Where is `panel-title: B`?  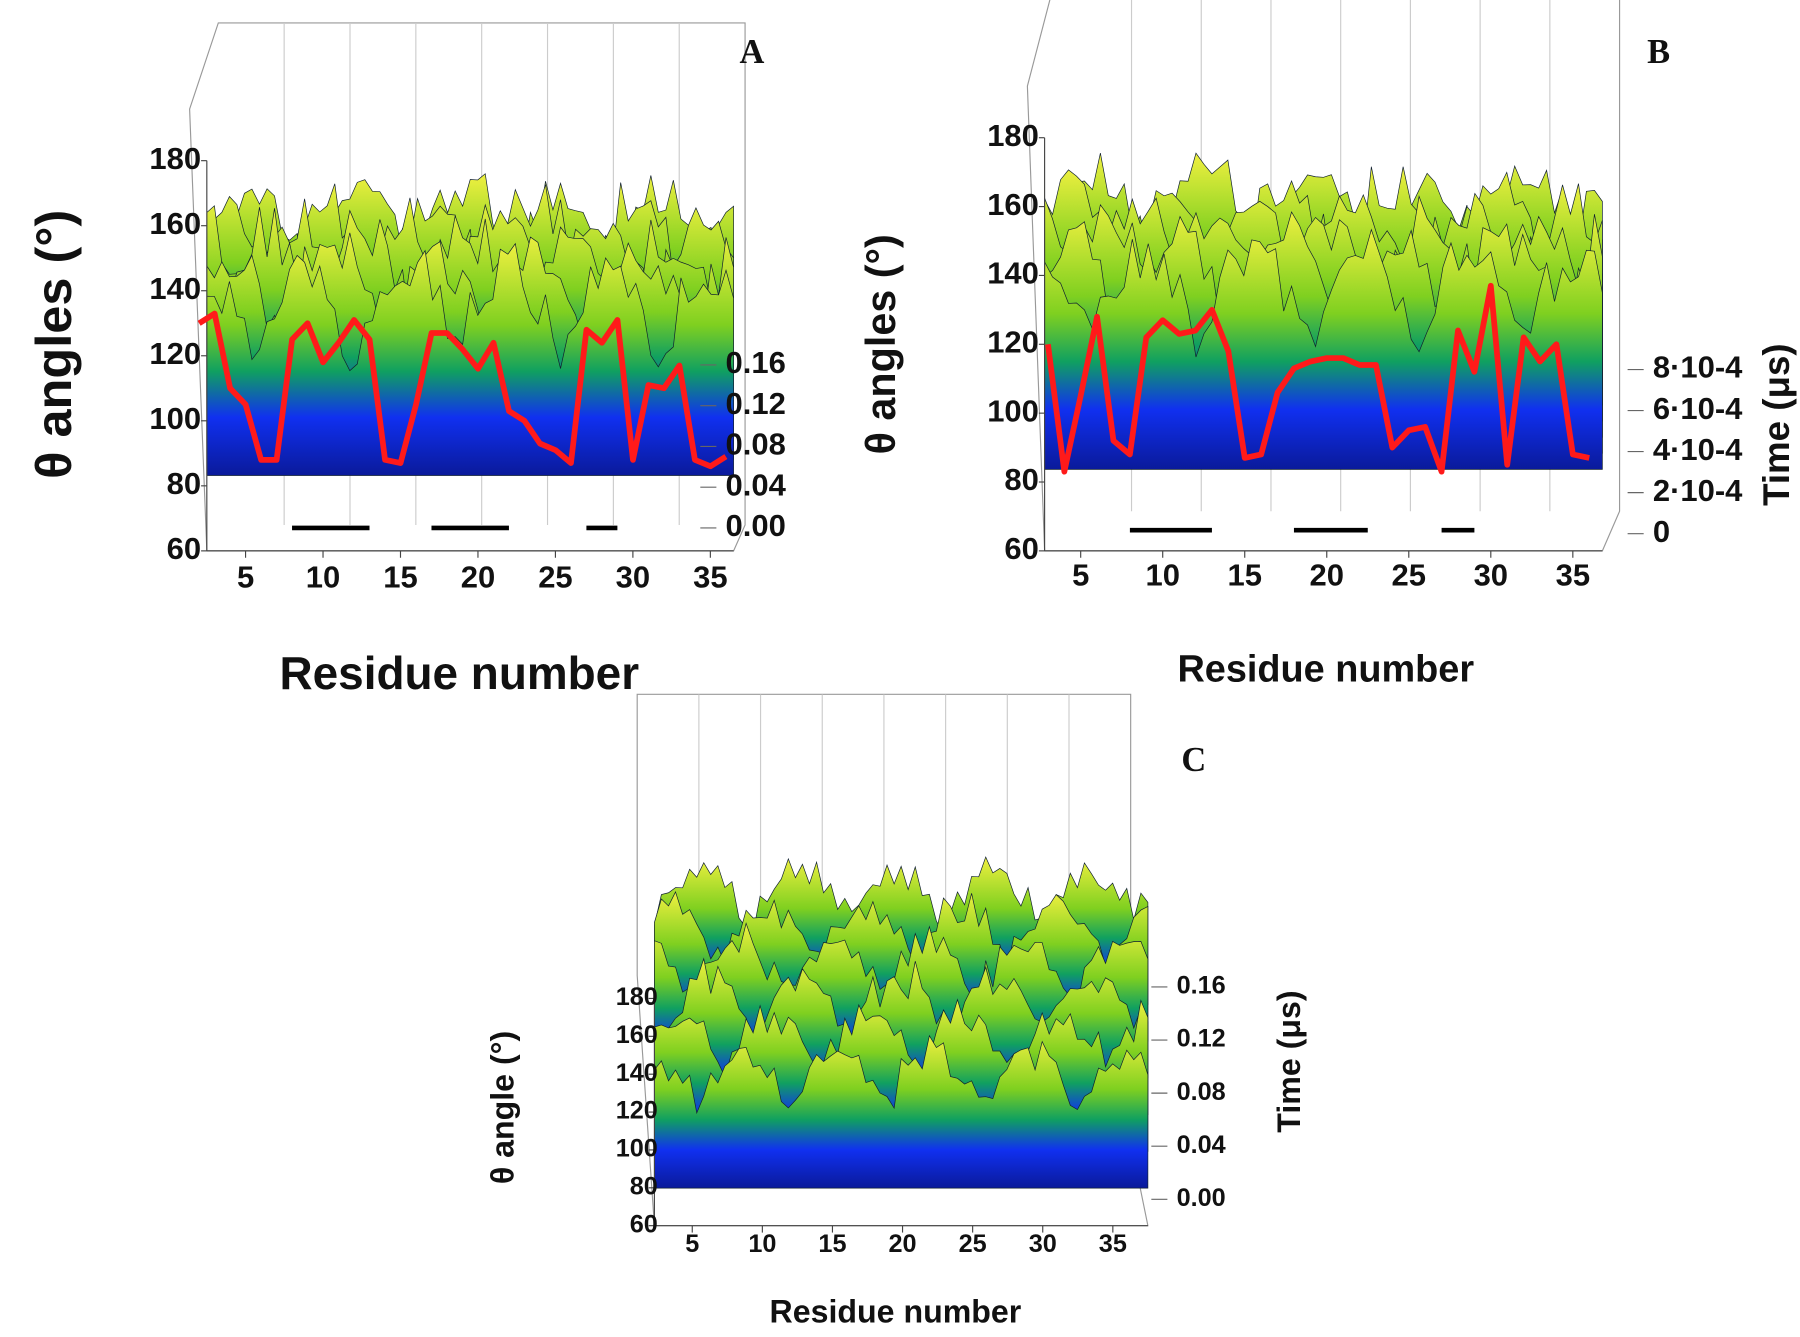 panel-title: B is located at coordinates (1658, 52).